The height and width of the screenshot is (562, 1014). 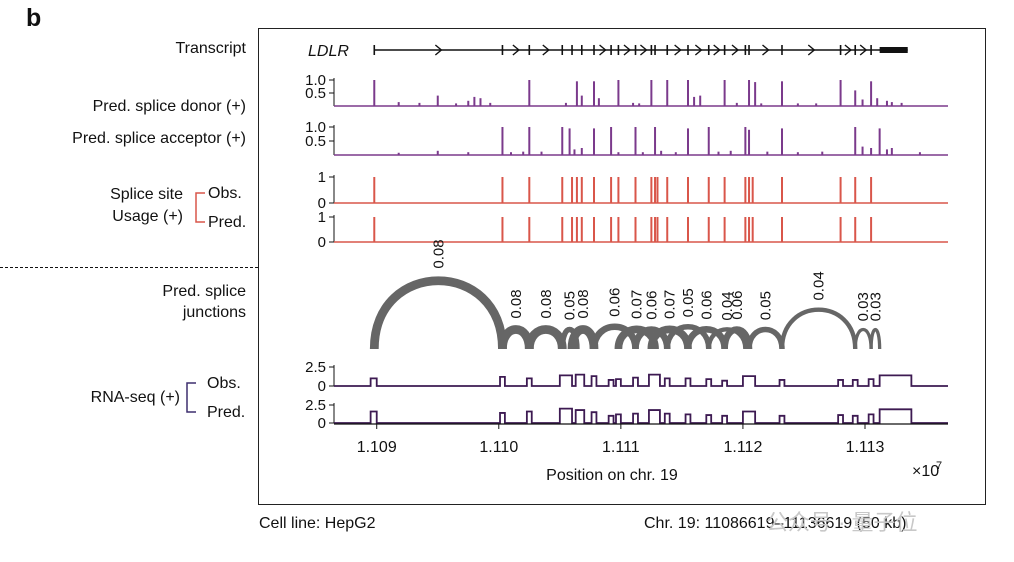 What do you see at coordinates (315, 367) in the screenshot?
I see `rnaseq-obs-ytick-label: 2.5` at bounding box center [315, 367].